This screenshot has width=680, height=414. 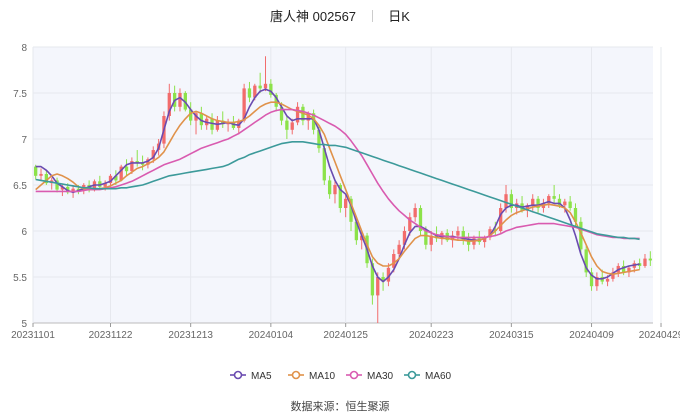 What do you see at coordinates (111, 335) in the screenshot?
I see `x-tick-label: 20231122` at bounding box center [111, 335].